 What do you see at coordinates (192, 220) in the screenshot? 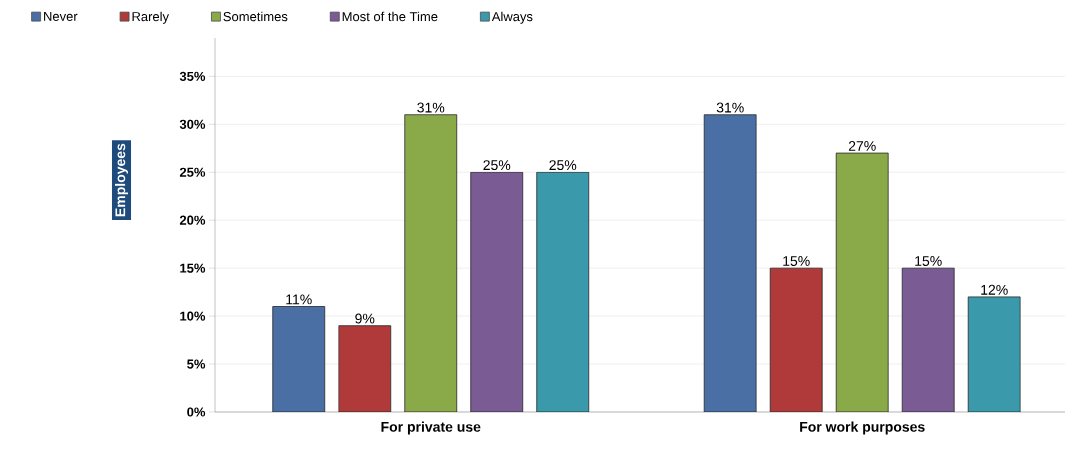
I see `y-tick-label: 20%` at bounding box center [192, 220].